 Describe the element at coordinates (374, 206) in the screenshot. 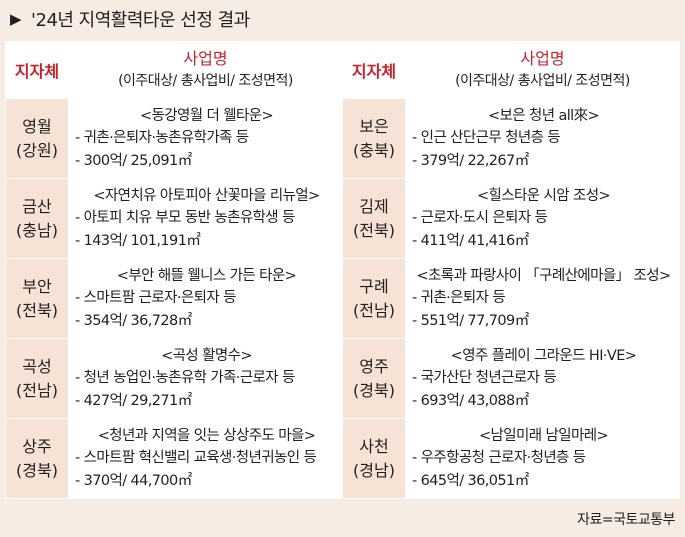

I see `region-name: 김제` at that location.